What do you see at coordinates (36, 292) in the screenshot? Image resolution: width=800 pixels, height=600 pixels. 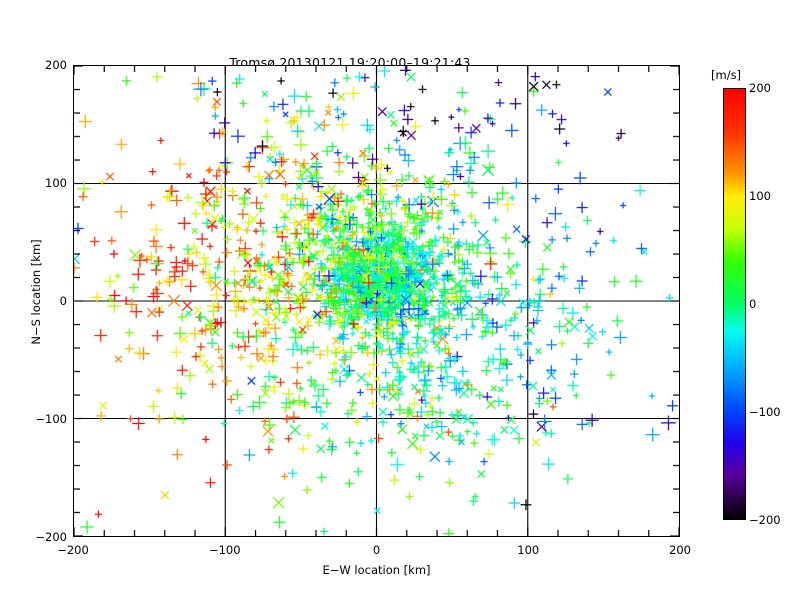 I see `y-axis-title: N−S location [km]` at bounding box center [36, 292].